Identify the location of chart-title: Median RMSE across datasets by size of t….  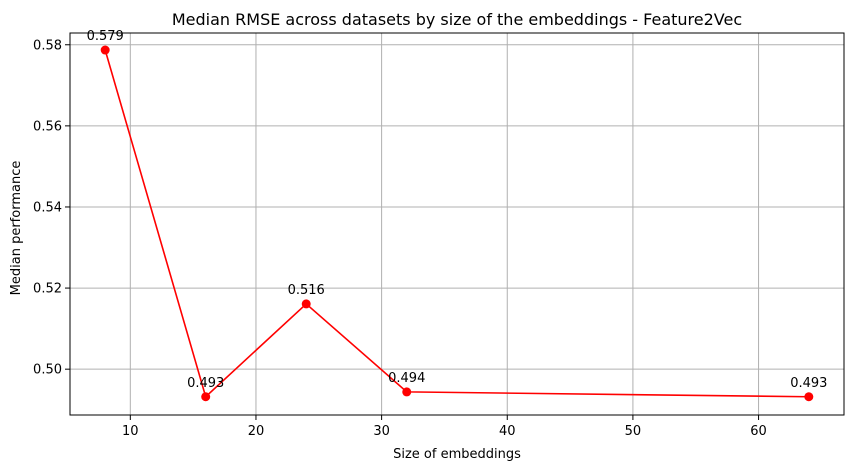
(457, 19).